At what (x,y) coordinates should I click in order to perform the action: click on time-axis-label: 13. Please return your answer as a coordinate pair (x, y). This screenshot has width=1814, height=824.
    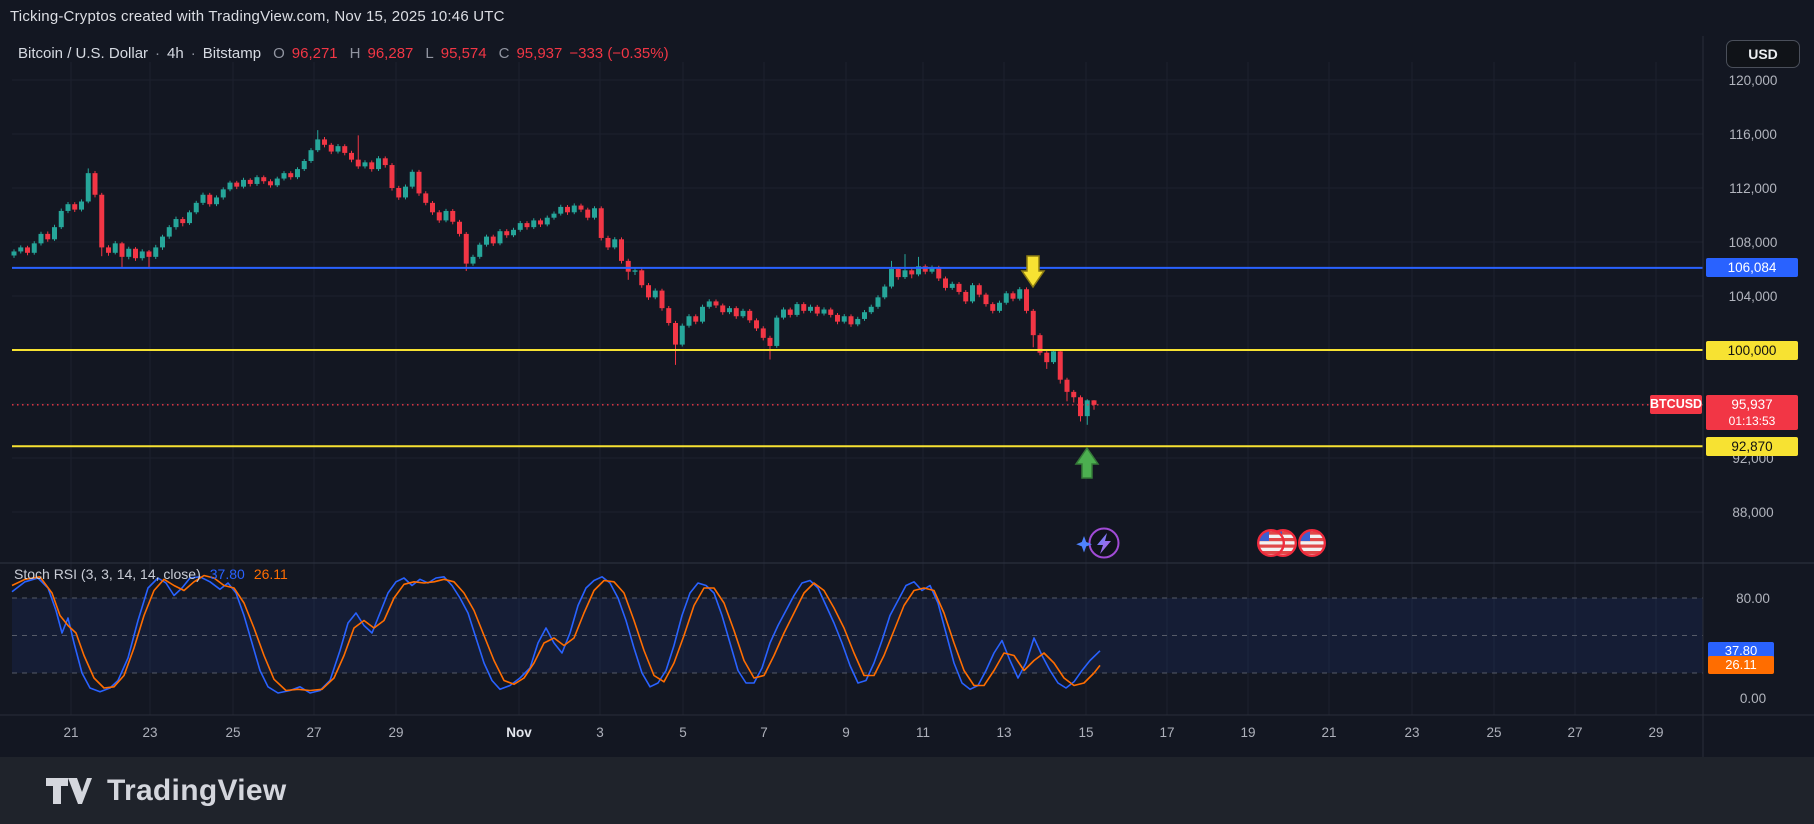
    Looking at the image, I should click on (1004, 732).